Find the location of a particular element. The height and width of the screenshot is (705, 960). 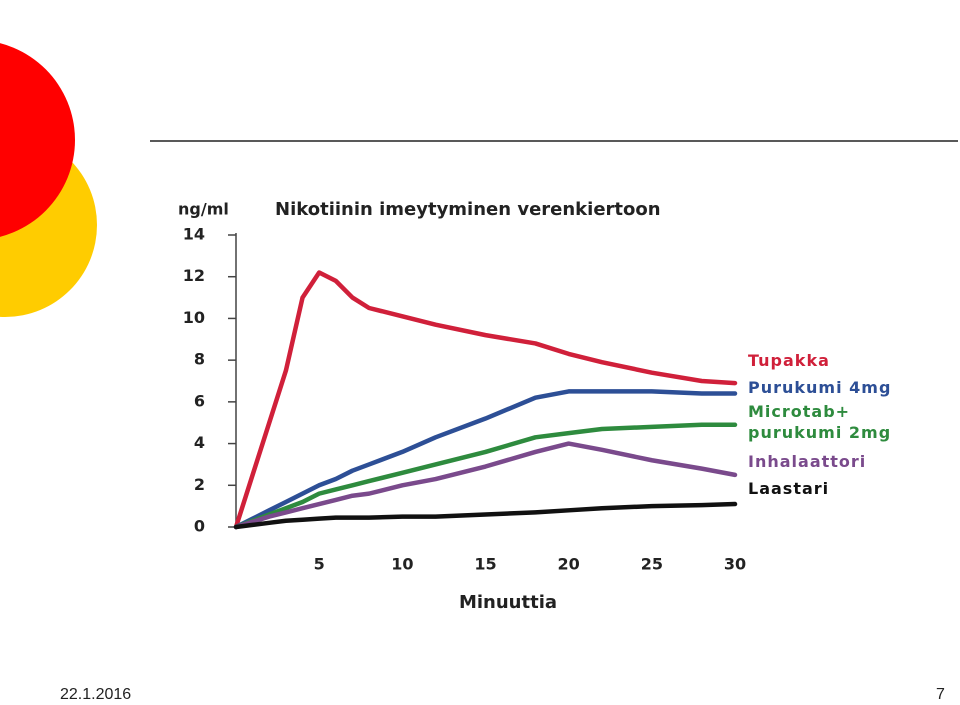

chart-title: Nikotiinin imeytyminen verenkiertoon is located at coordinates (468, 209).